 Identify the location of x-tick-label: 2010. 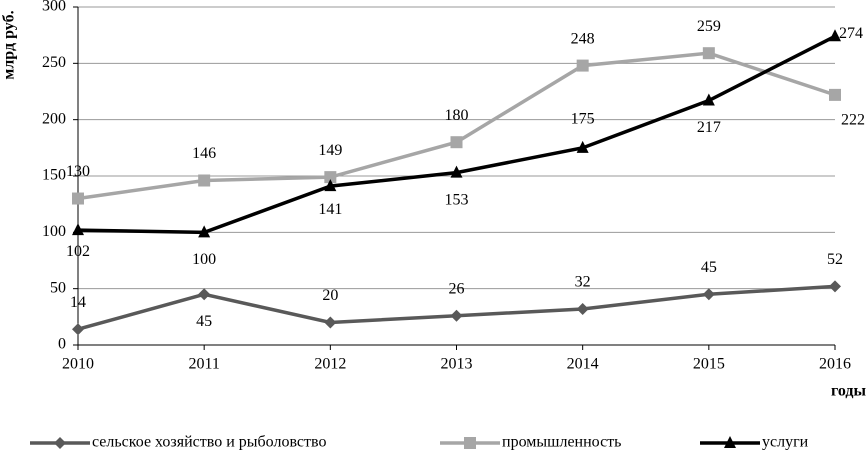
(78, 364).